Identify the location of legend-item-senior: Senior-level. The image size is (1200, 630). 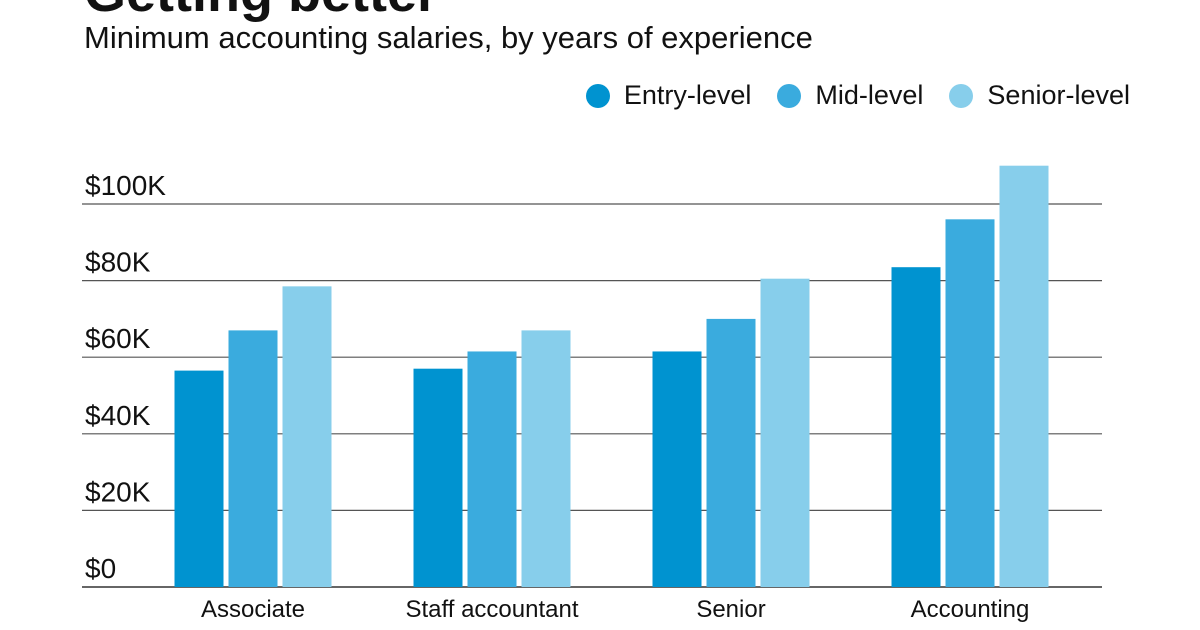
(1039, 95).